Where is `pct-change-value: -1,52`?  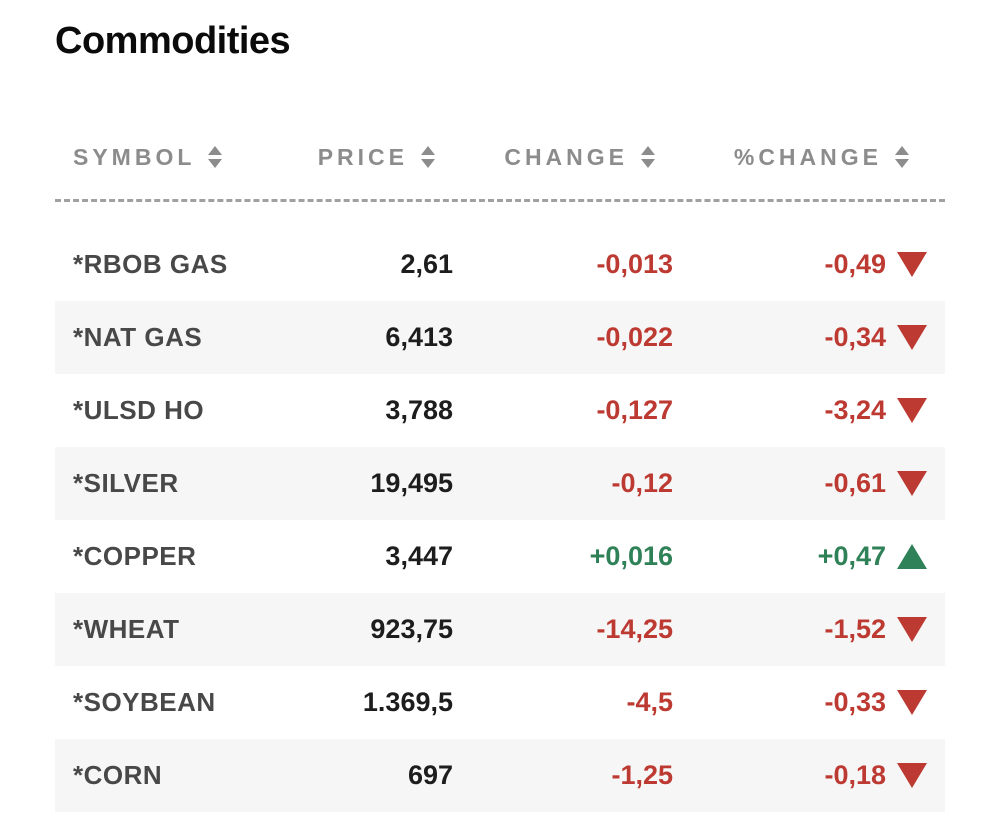 pct-change-value: -1,52 is located at coordinates (855, 629).